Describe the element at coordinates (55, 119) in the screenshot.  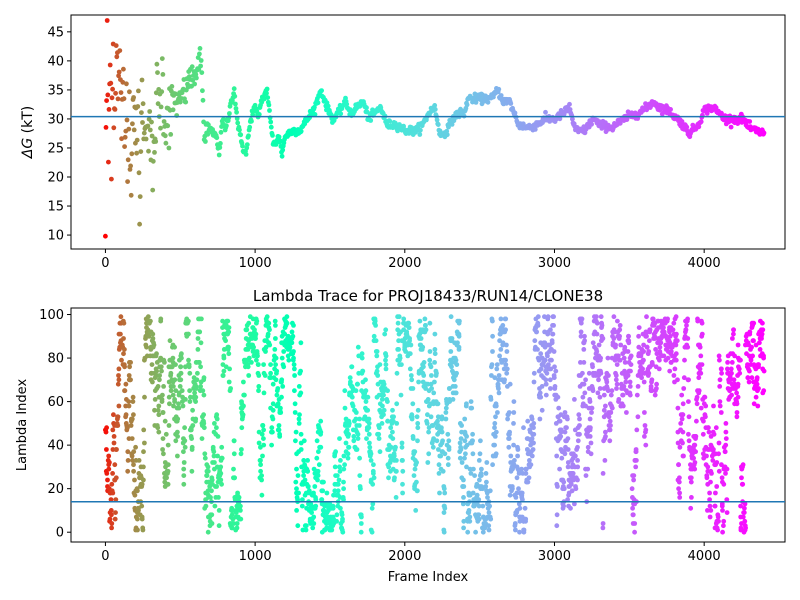
I see `y-tick-label: 30` at that location.